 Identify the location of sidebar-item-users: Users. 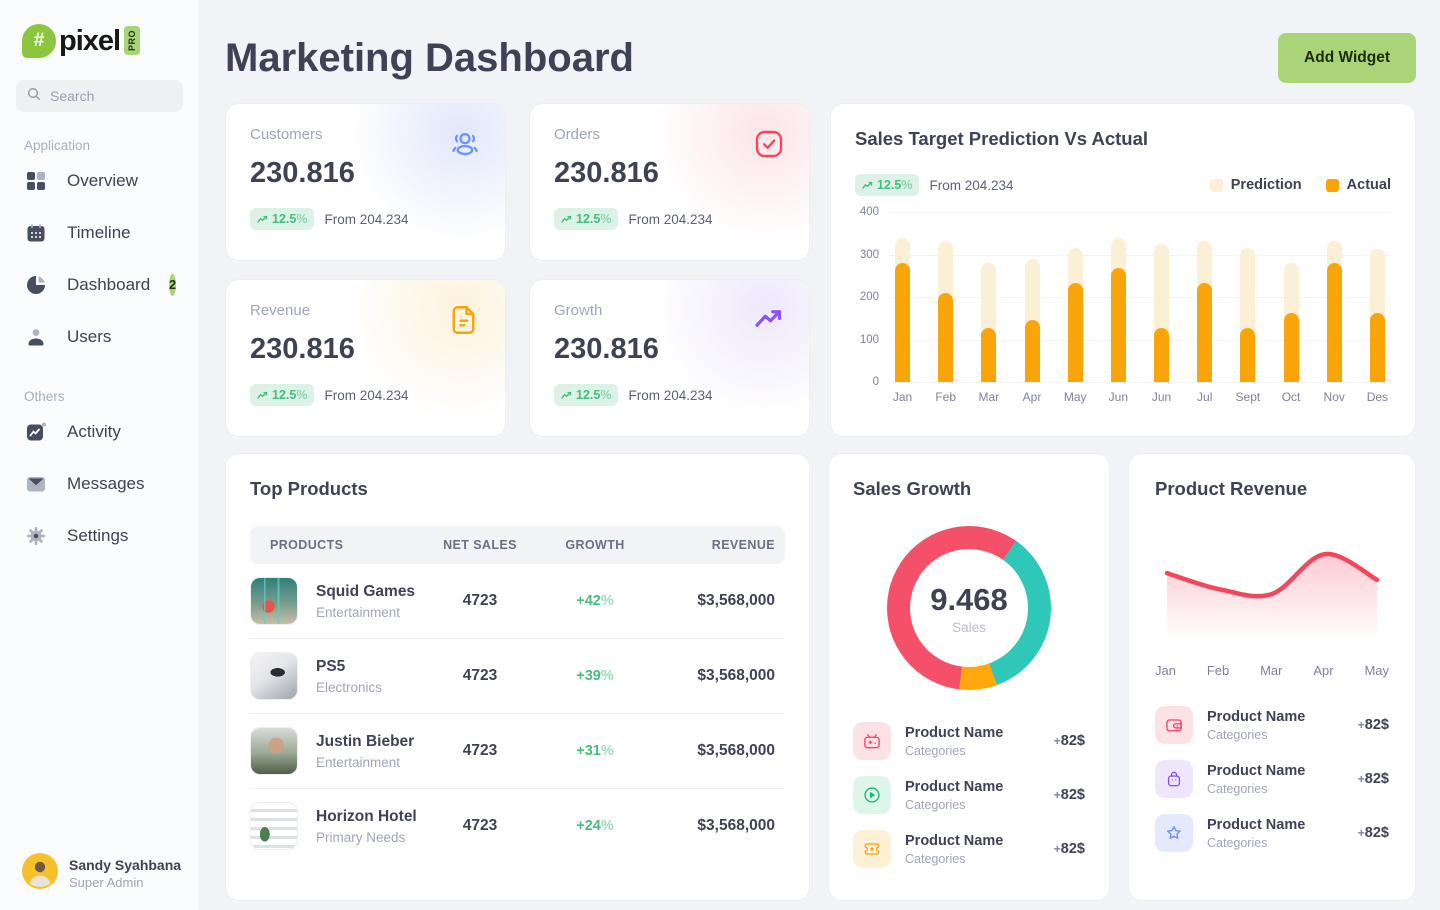
(99, 337).